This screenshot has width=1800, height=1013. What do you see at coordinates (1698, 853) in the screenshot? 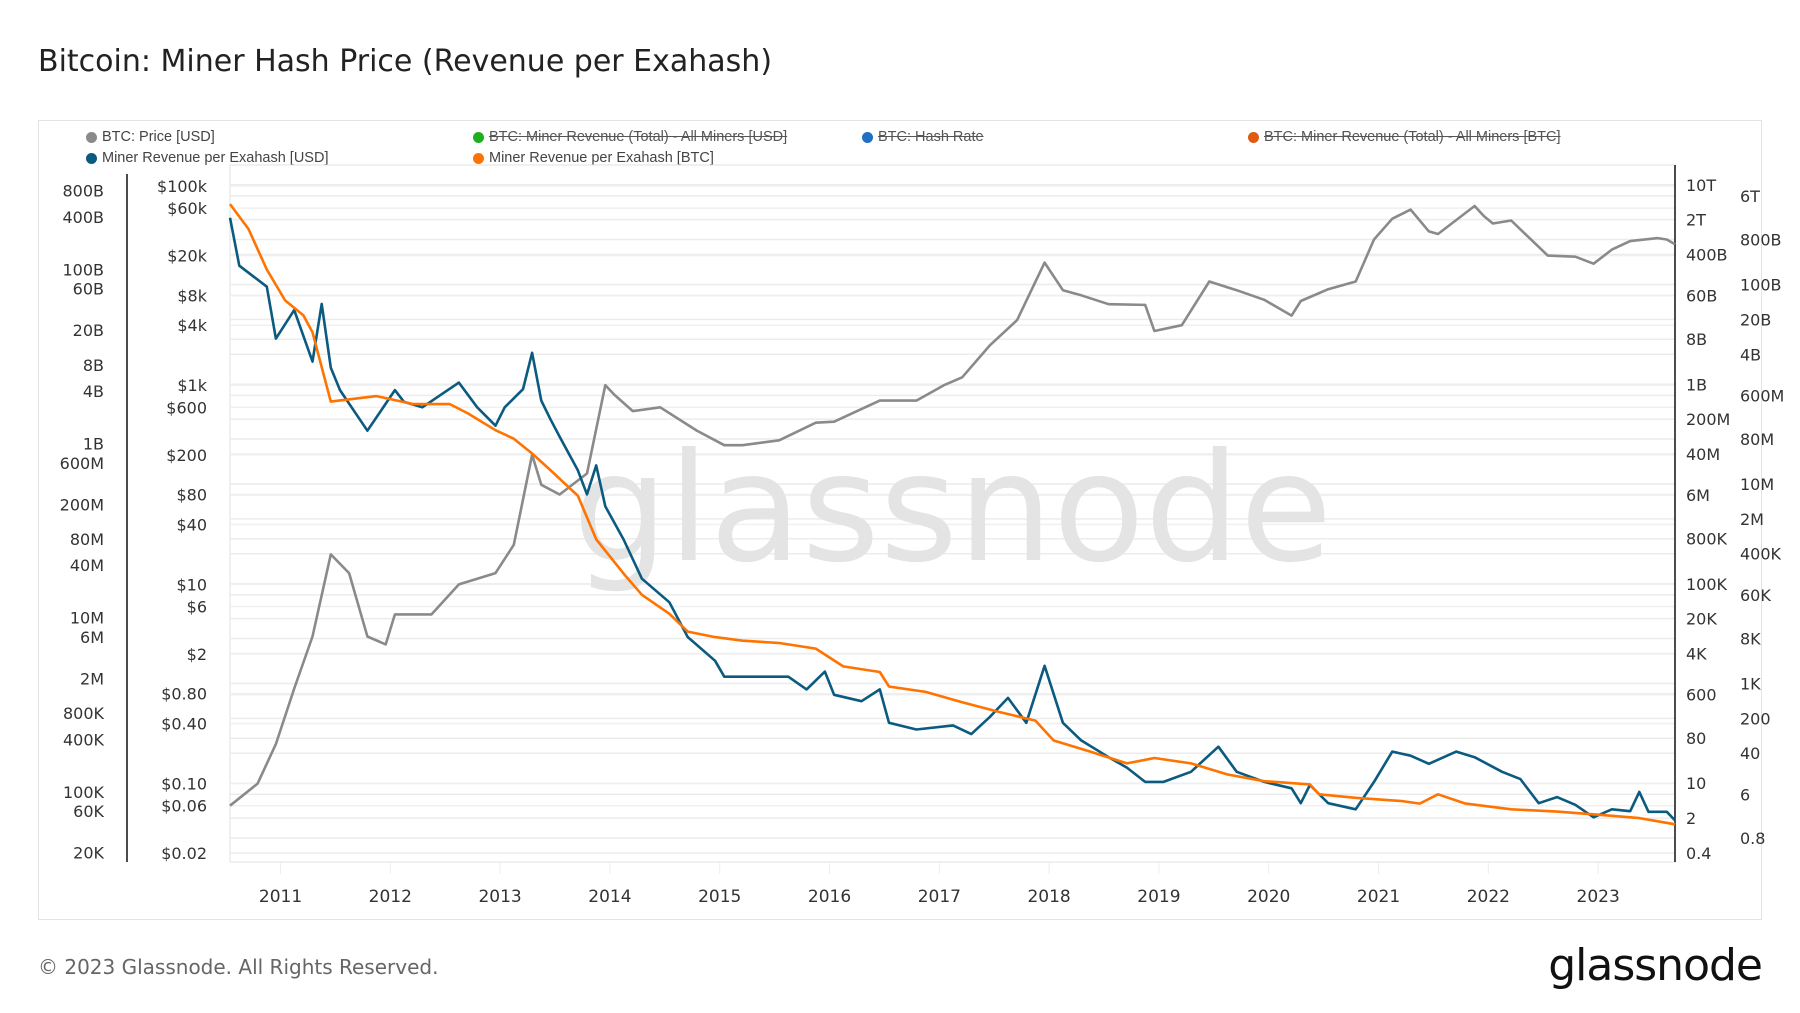
I see `right-tick-label: 0.4` at bounding box center [1698, 853].